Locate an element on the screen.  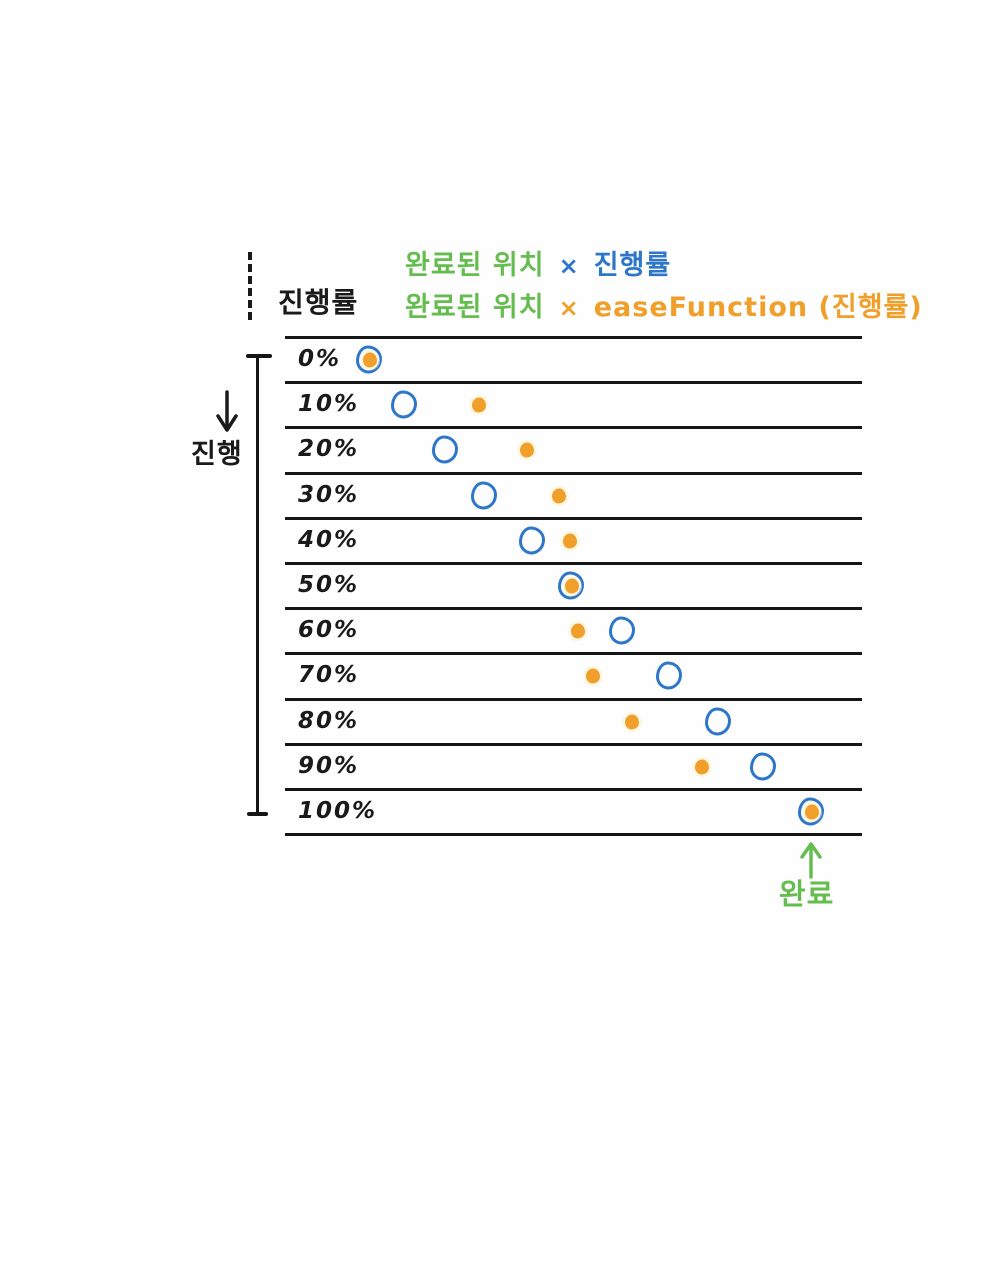
row-percent-label: 70% is located at coordinates (329, 675).